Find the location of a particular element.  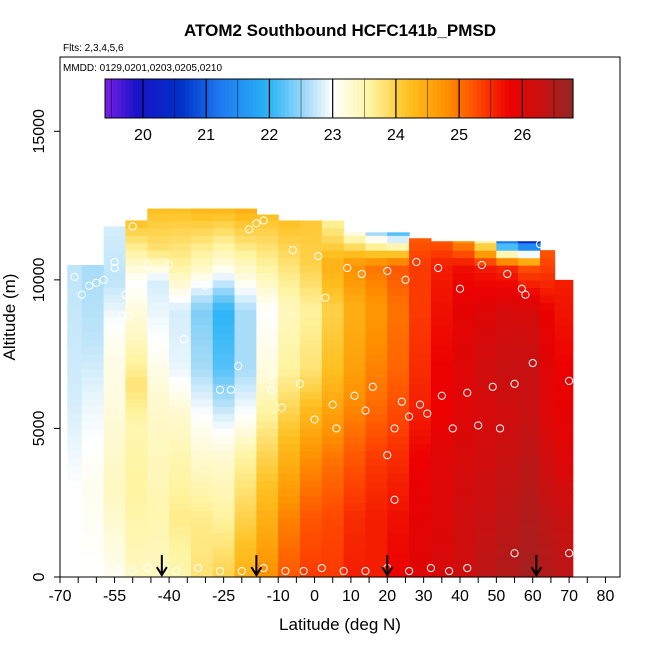

profile-markers is located at coordinates (349, 566).